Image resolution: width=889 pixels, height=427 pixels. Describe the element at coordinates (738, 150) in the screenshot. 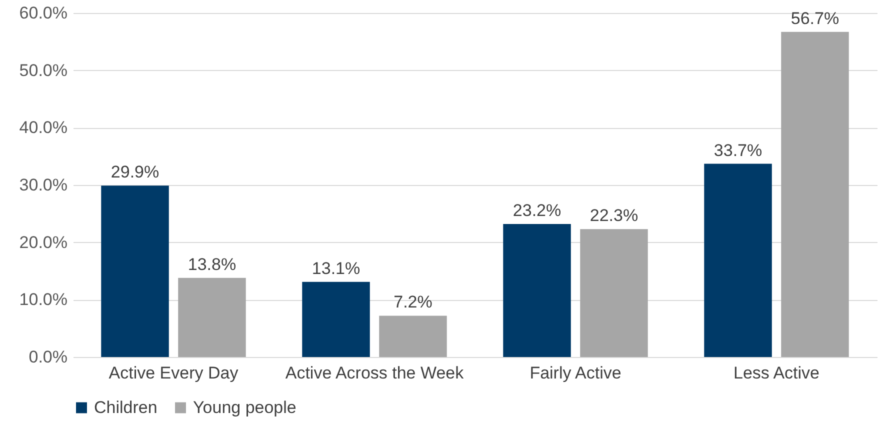

I see `data-label: 33.7%` at that location.